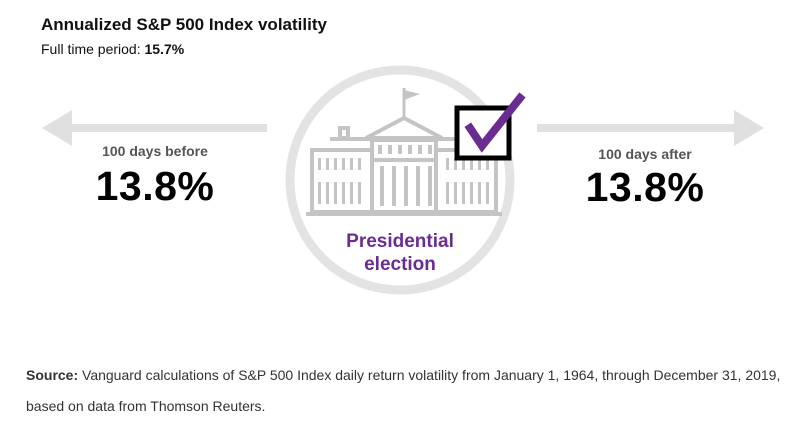  Describe the element at coordinates (52, 375) in the screenshot. I see `source-label: Source:` at that location.